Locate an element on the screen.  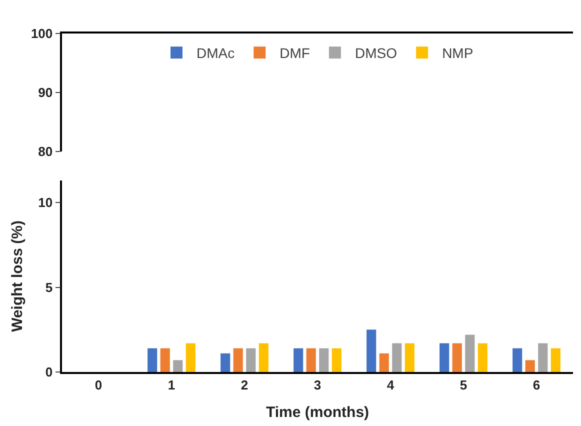
x-tick-label: 3 is located at coordinates (318, 384).